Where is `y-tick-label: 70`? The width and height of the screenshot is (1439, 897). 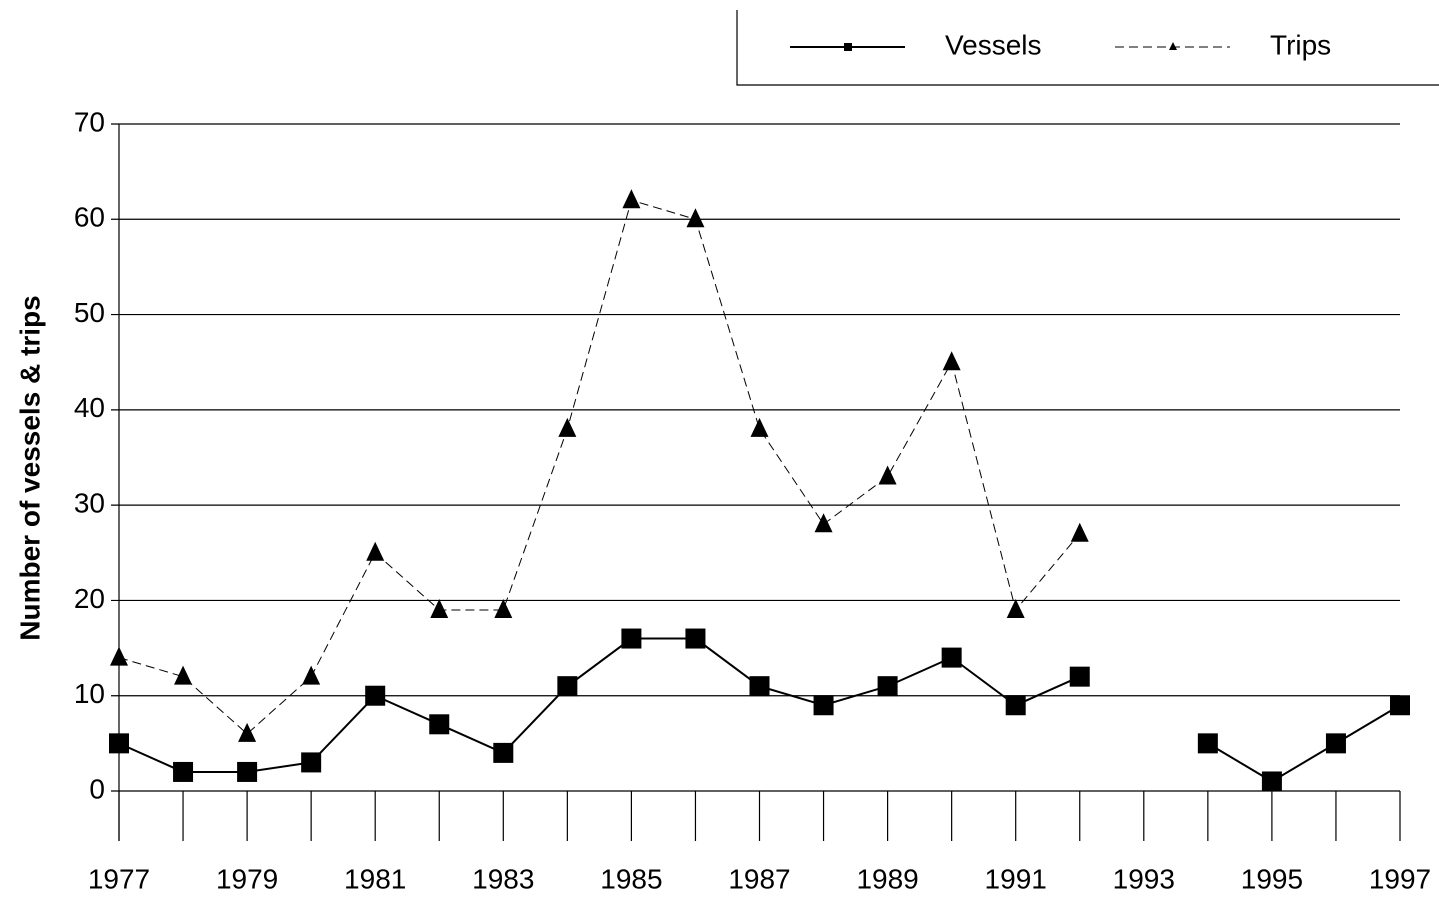 y-tick-label: 70 is located at coordinates (89, 121).